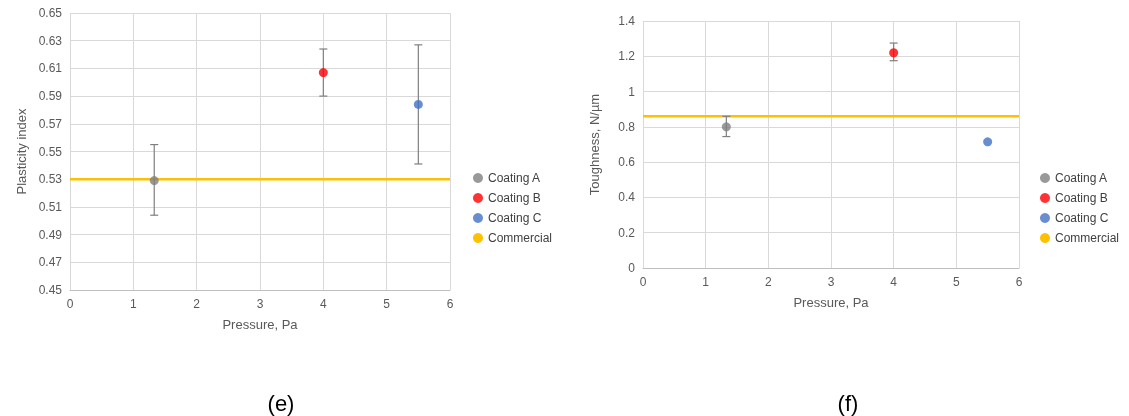 This screenshot has height=416, width=1129. What do you see at coordinates (627, 126) in the screenshot?
I see `y-tick-label: 0.8` at bounding box center [627, 126].